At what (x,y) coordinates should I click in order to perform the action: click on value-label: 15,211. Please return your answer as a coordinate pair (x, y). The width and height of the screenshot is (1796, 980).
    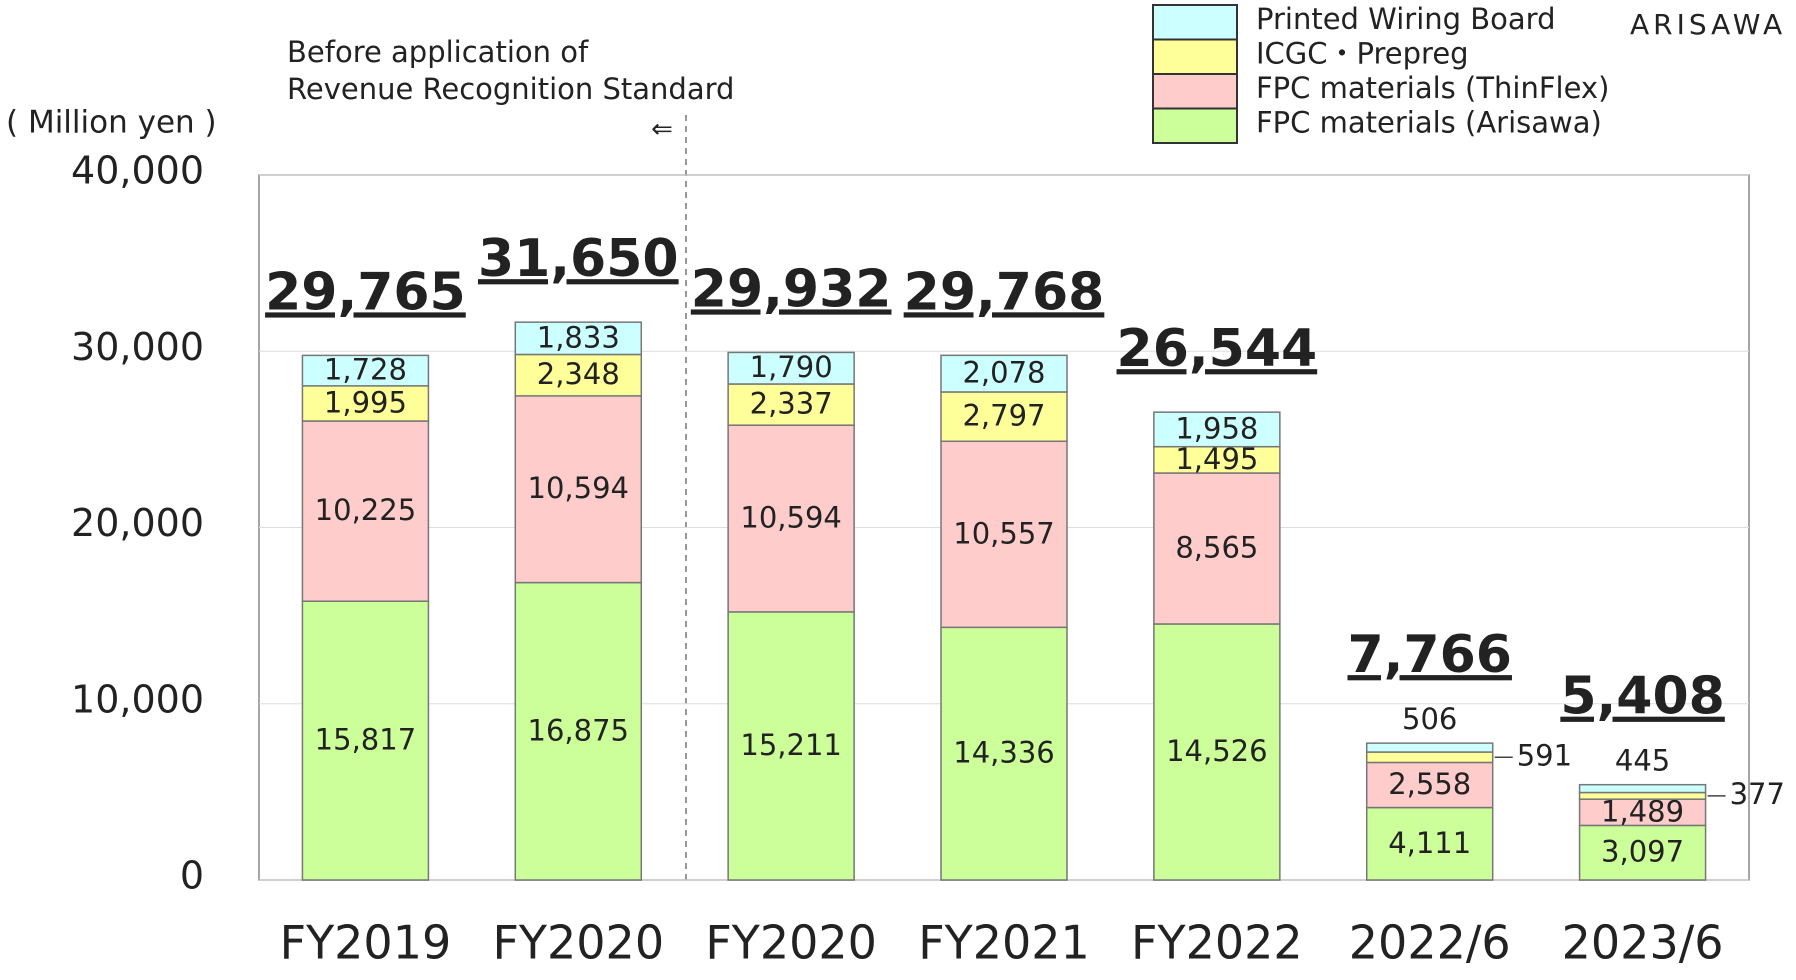
    Looking at the image, I should click on (790, 745).